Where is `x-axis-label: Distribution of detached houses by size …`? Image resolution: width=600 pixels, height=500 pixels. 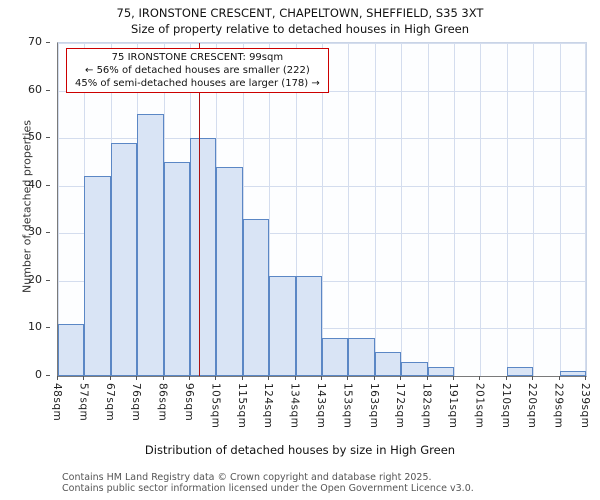 x-axis-label: Distribution of detached houses by size … is located at coordinates (300, 450).